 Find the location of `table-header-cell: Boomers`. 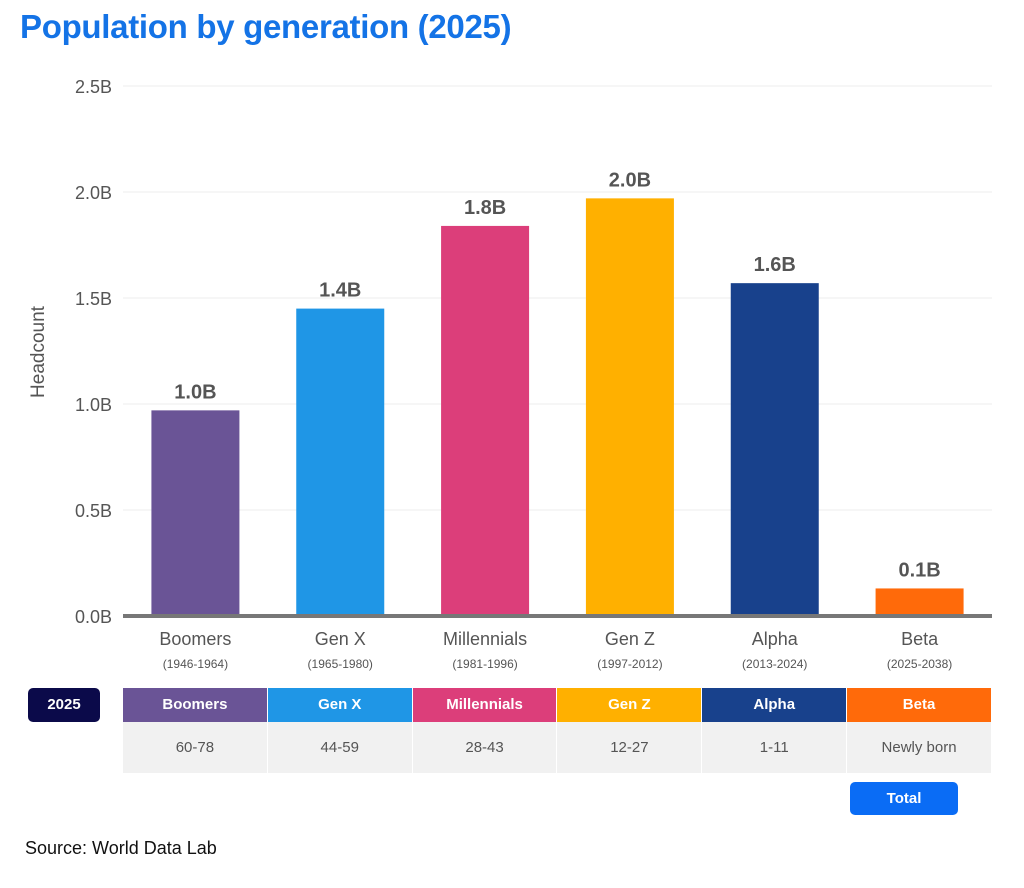

table-header-cell: Boomers is located at coordinates (195, 705).